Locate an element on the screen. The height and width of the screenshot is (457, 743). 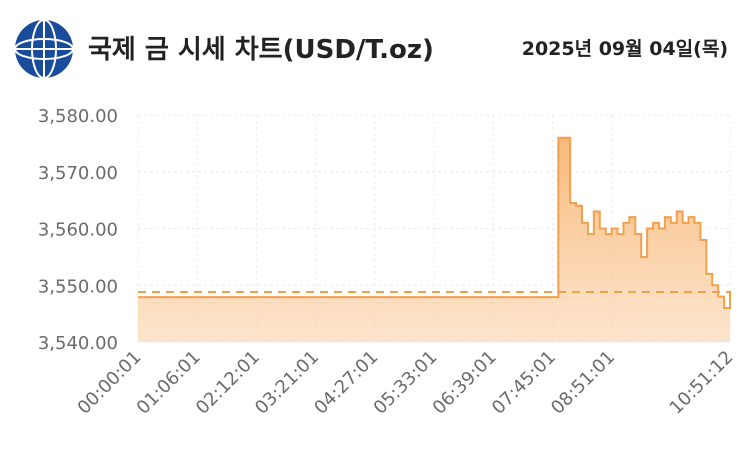
date: 2025년 09월 04일(목) is located at coordinates (625, 49).